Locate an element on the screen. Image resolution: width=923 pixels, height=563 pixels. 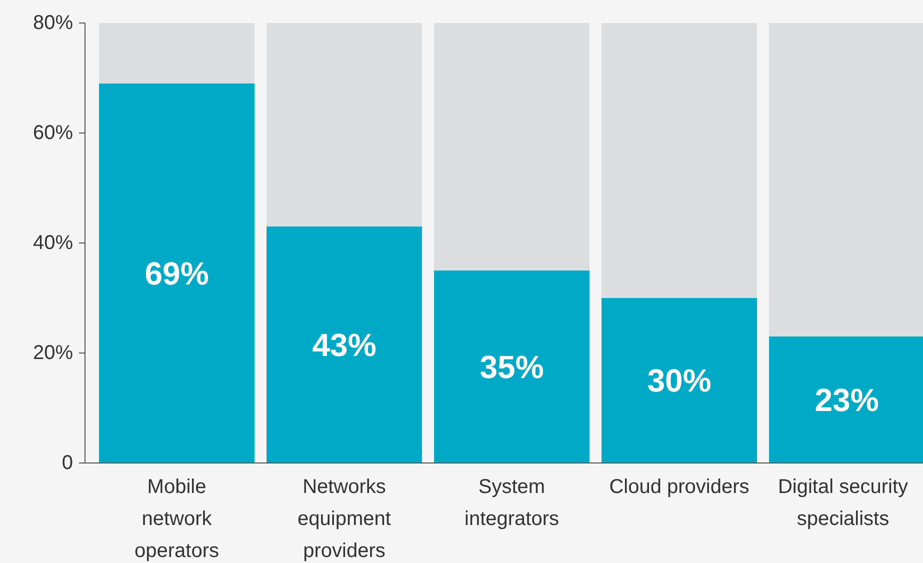
data-label: 23% is located at coordinates (846, 400).